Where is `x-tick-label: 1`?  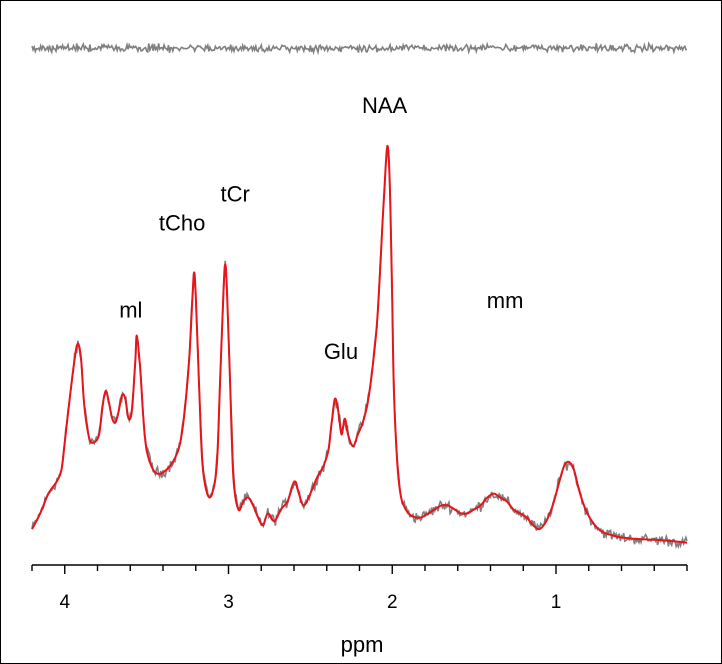
x-tick-label: 1 is located at coordinates (556, 602).